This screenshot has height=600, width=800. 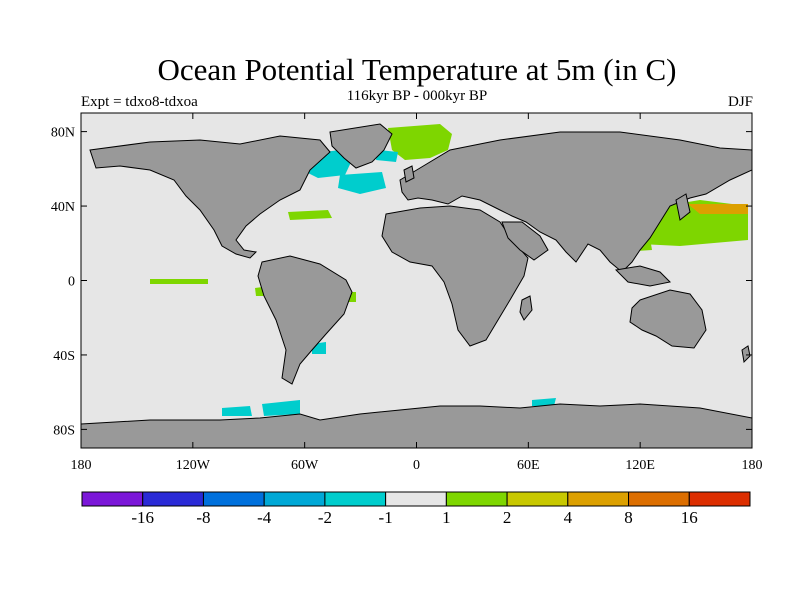 I want to click on lat-tick-label: 80S, so click(x=64, y=430).